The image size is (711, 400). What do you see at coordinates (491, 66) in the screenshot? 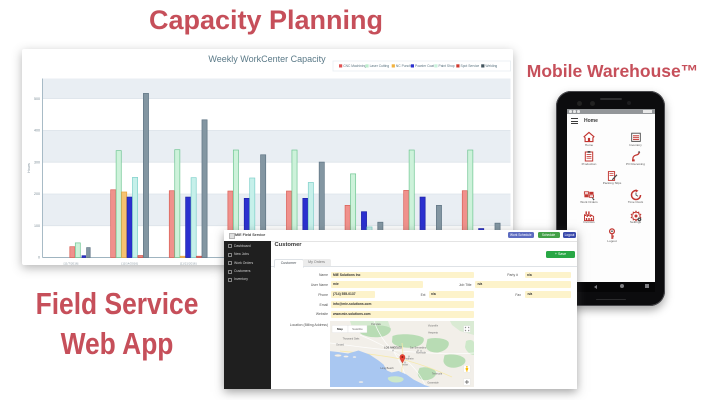
I see `svg-text: Welding` at bounding box center [491, 66].